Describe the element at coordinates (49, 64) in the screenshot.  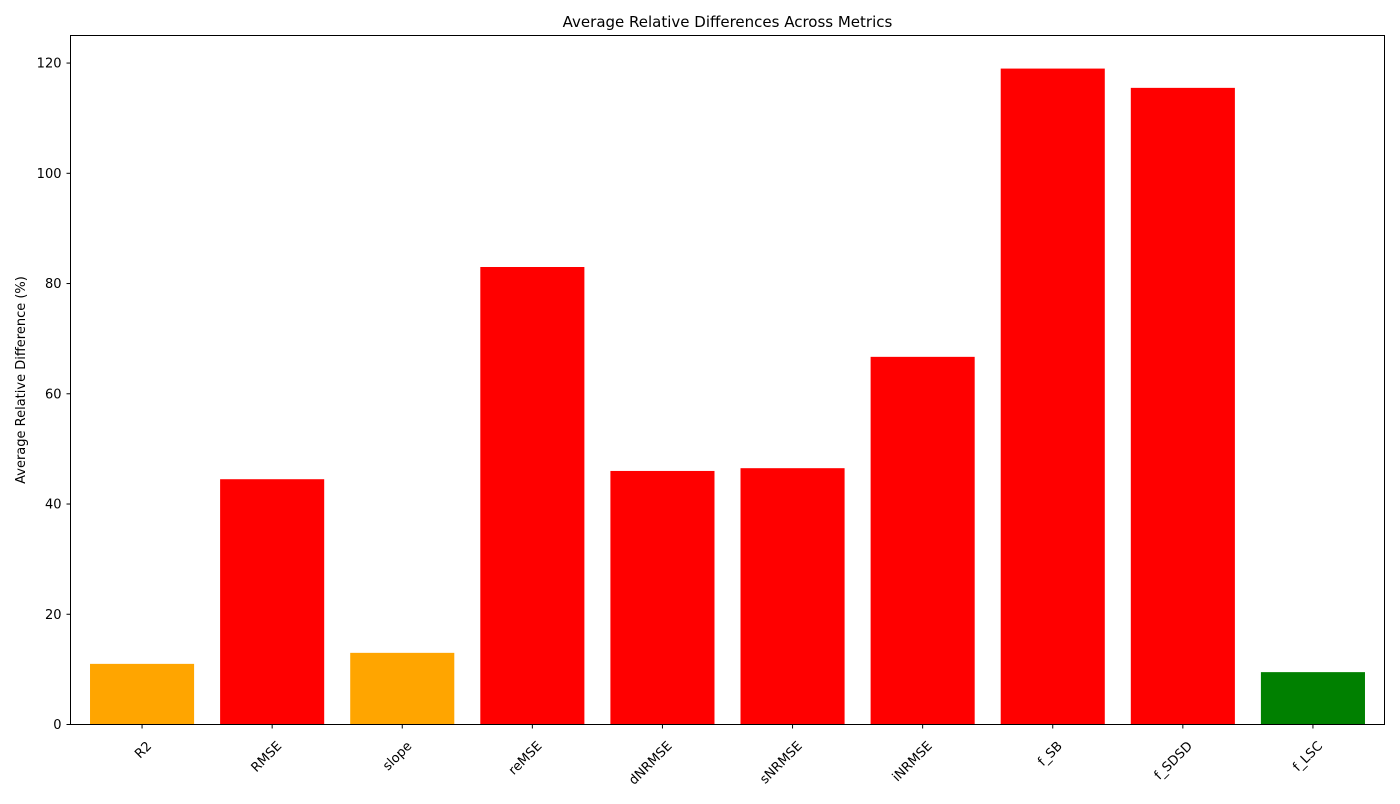
I see `y-tick-label: 120` at that location.